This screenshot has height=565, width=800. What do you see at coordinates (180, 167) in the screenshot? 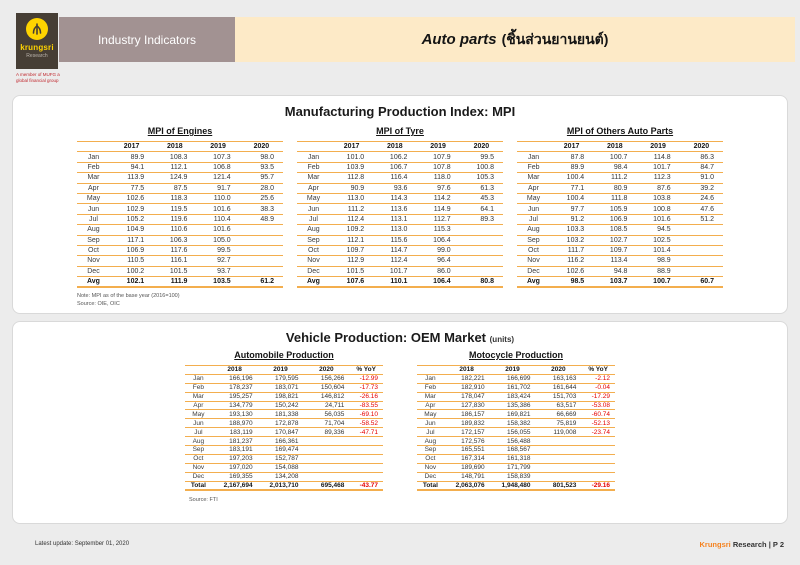
I see `table-row: Feb 94.1 112.1 106.8 93.5` at bounding box center [180, 167].